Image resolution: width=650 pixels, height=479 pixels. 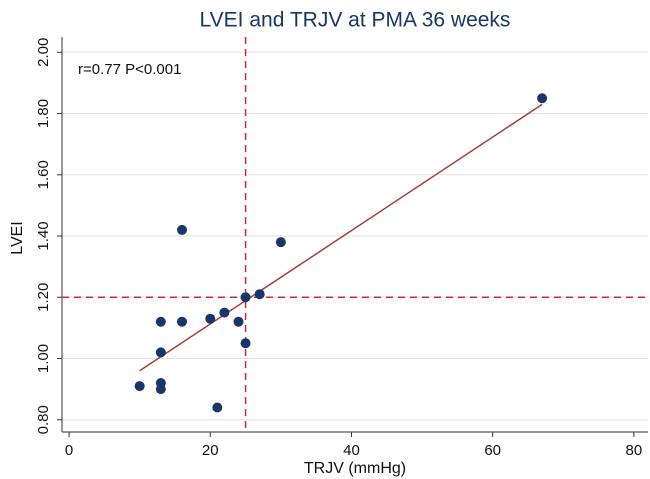 I want to click on x-tick-label: 20, so click(x=210, y=450).